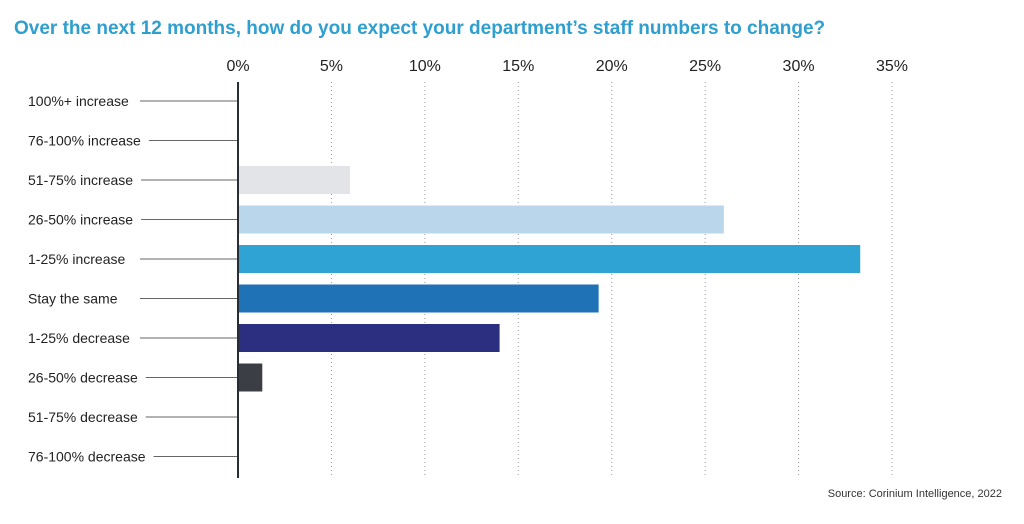 The image size is (1024, 524). Describe the element at coordinates (892, 66) in the screenshot. I see `x-tick-label: 35%` at that location.